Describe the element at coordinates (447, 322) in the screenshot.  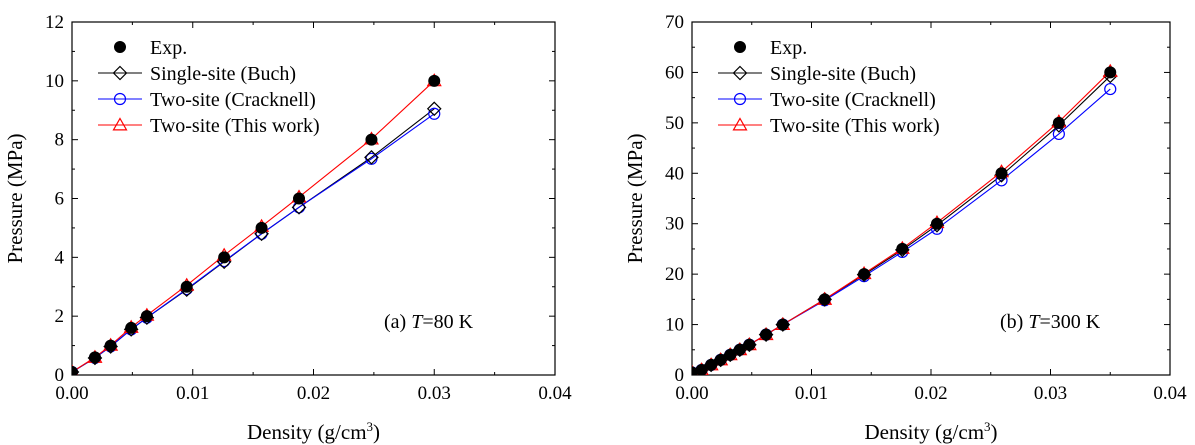
I see `panel-annotation-value: =80 K` at that location.